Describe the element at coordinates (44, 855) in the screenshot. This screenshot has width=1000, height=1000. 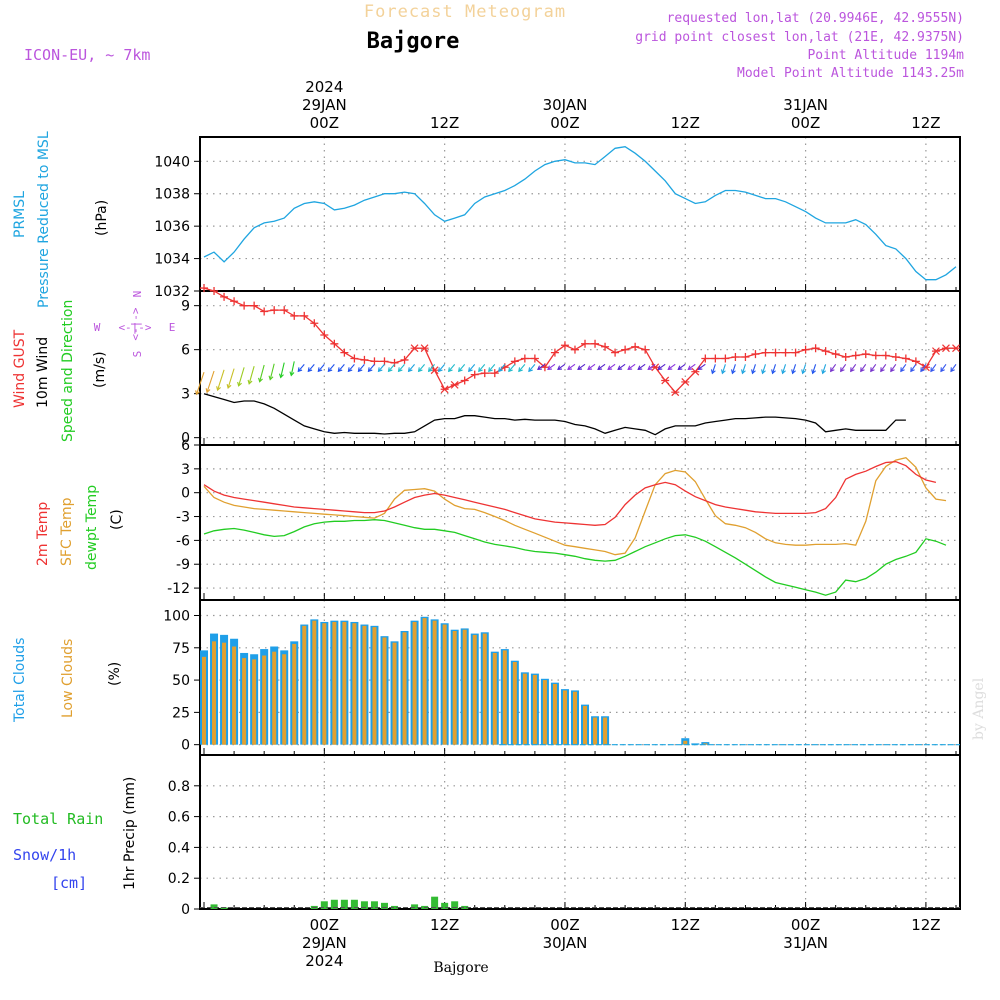
I see `snow-label: Snow/1h` at that location.